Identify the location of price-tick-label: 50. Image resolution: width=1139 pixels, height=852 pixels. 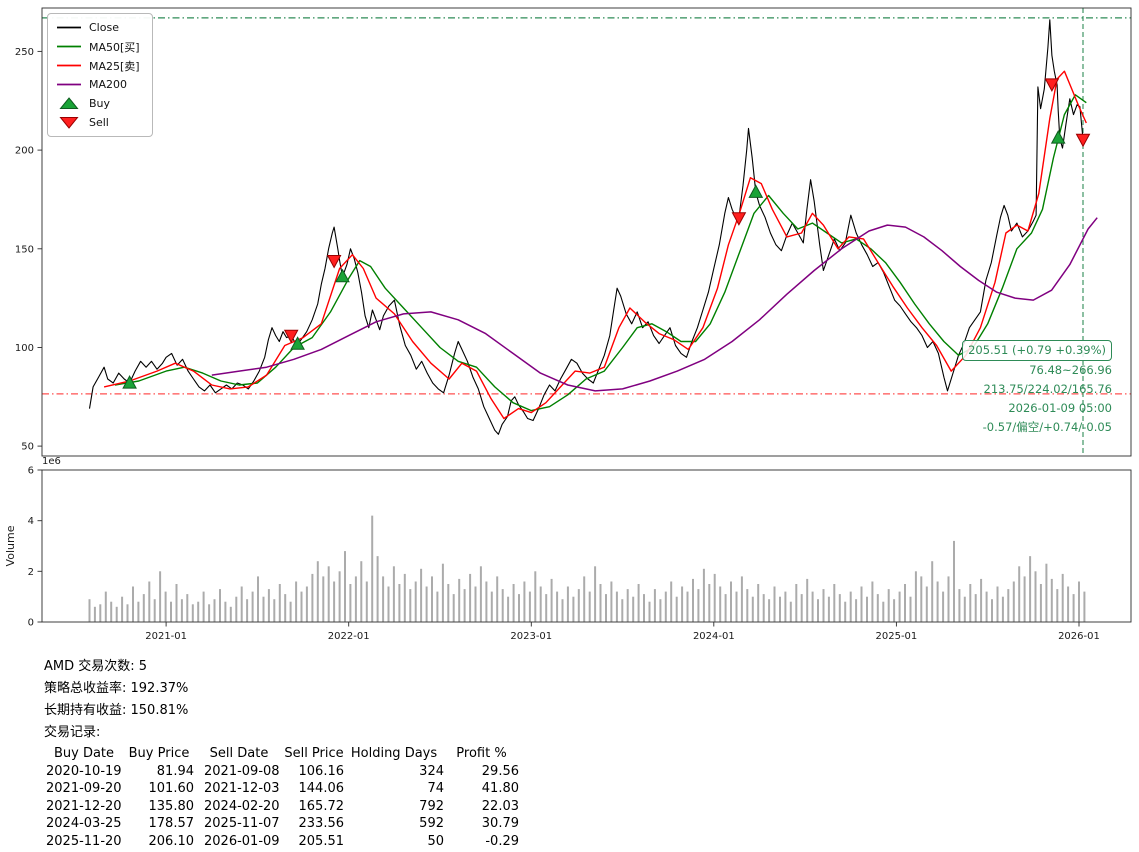
(27, 447).